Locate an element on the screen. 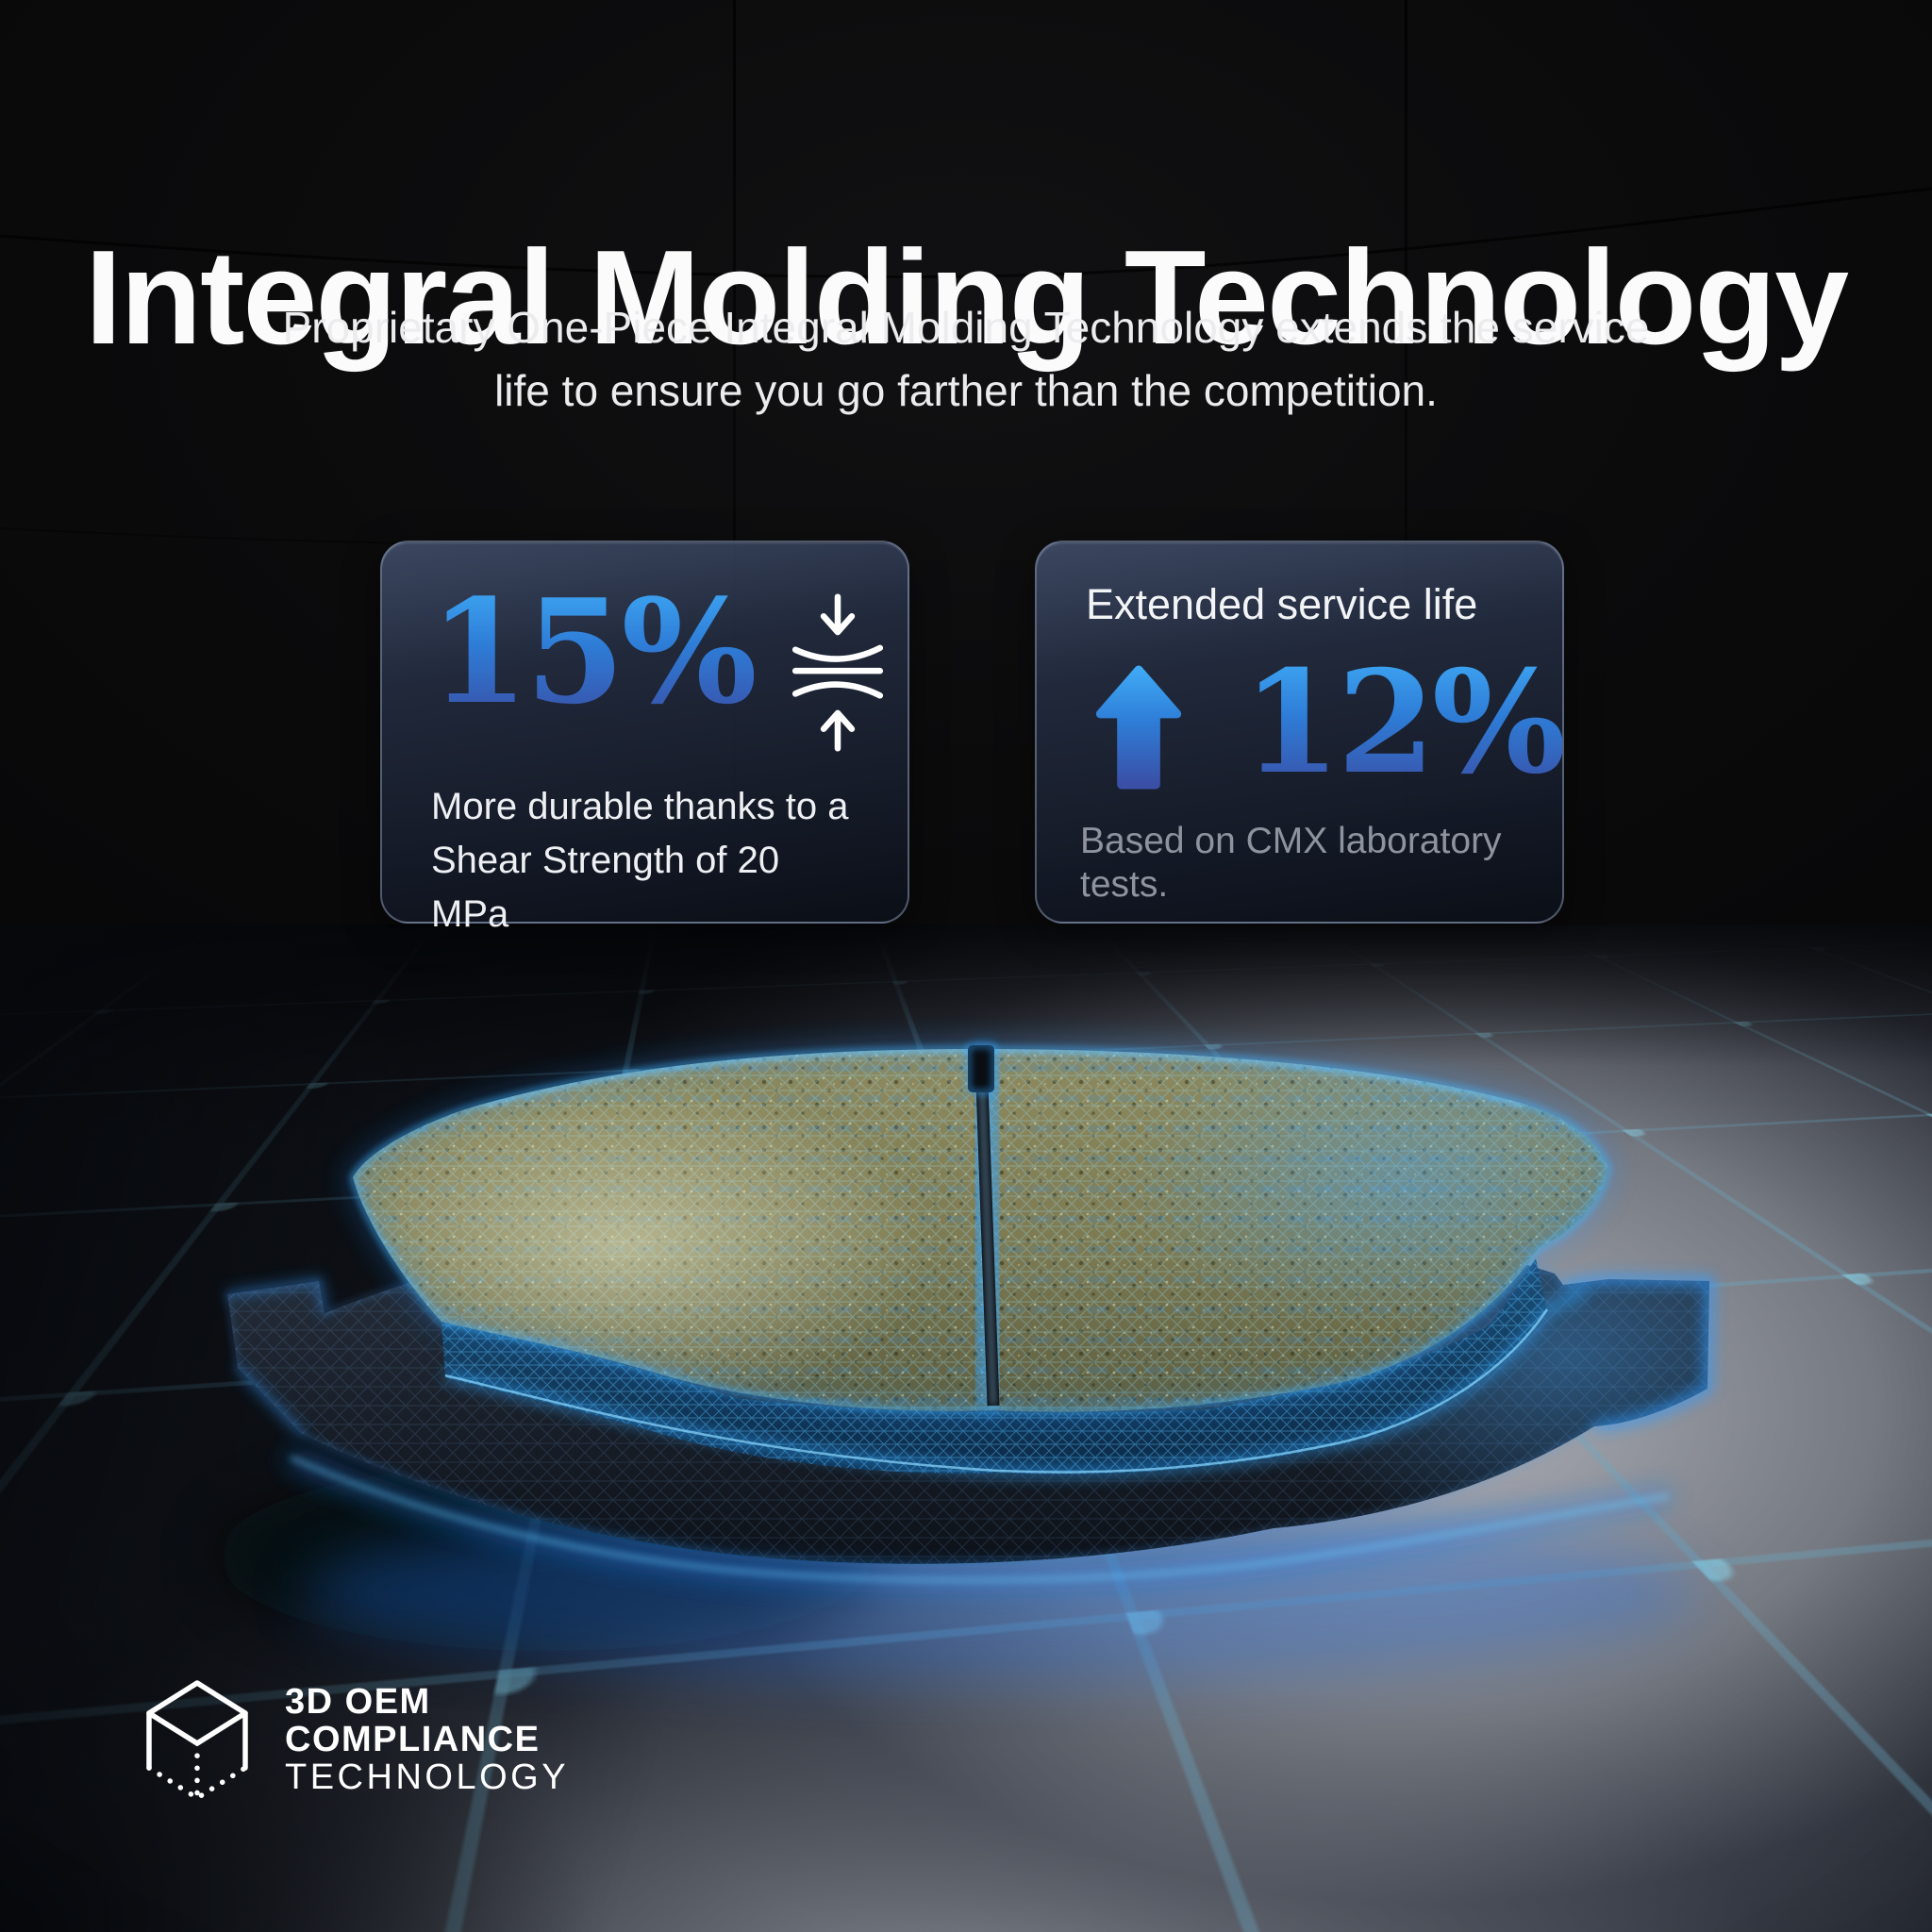 This screenshot has height=1932, width=1932. logo-line-3: TECHNOLOGY is located at coordinates (428, 1777).